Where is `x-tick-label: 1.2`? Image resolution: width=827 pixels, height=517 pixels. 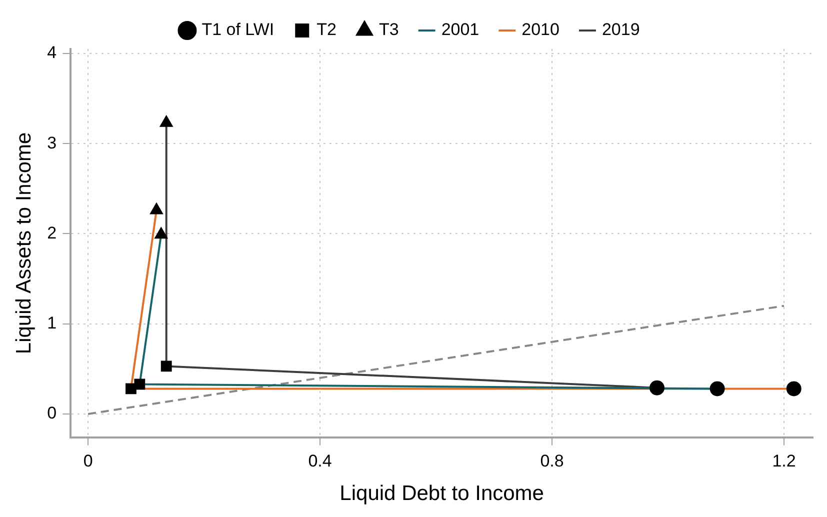 x-tick-label: 1.2 is located at coordinates (784, 460).